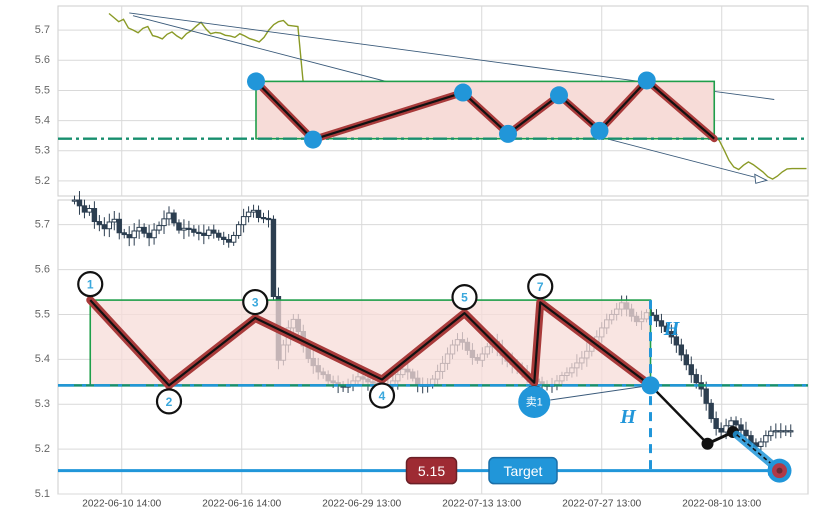 This screenshot has height=520, width=816. What do you see at coordinates (42, 90) in the screenshot?
I see `upper-ytick-label: 5.5` at bounding box center [42, 90].